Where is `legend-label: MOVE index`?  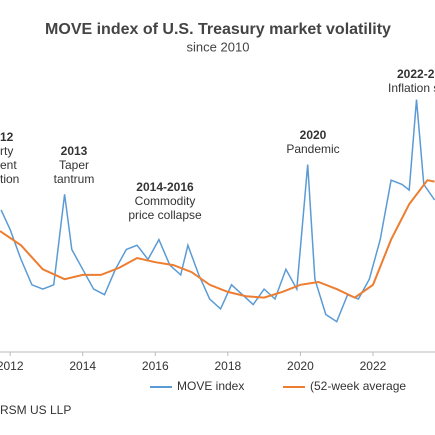 legend-label: MOVE index is located at coordinates (210, 386).